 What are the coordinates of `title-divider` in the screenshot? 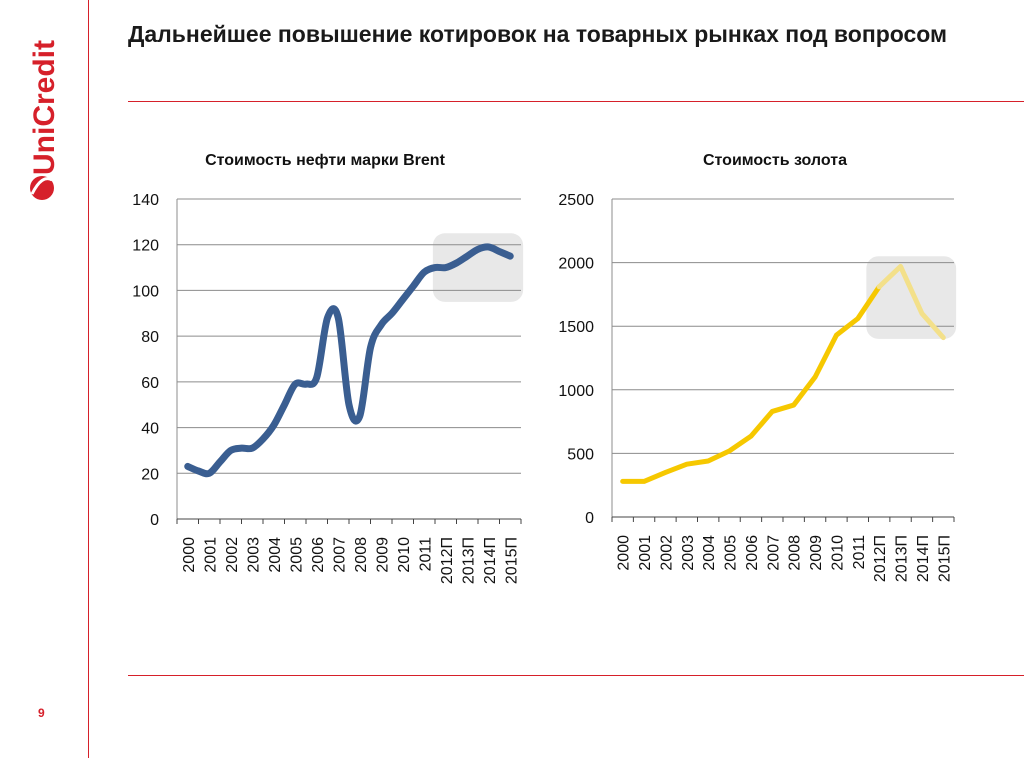 It's located at (576, 101).